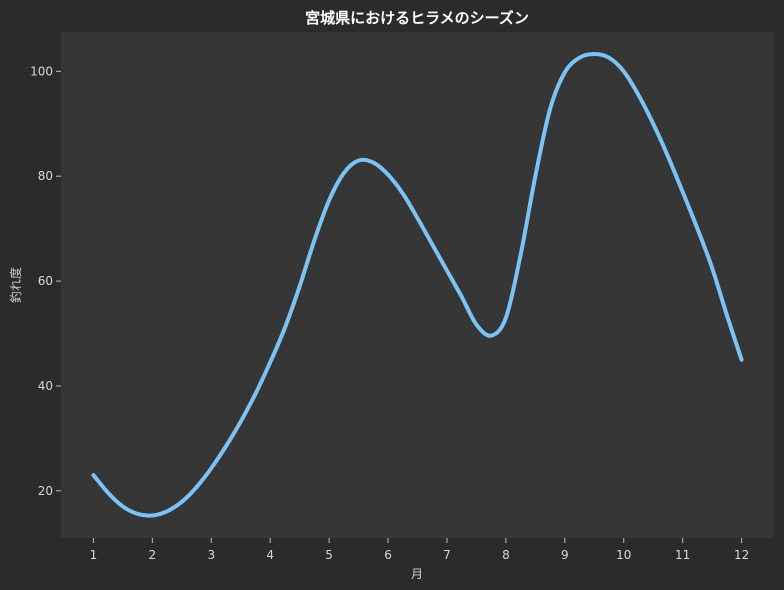 The width and height of the screenshot is (784, 590). What do you see at coordinates (565, 555) in the screenshot?
I see `x-tick-label: 9` at bounding box center [565, 555].